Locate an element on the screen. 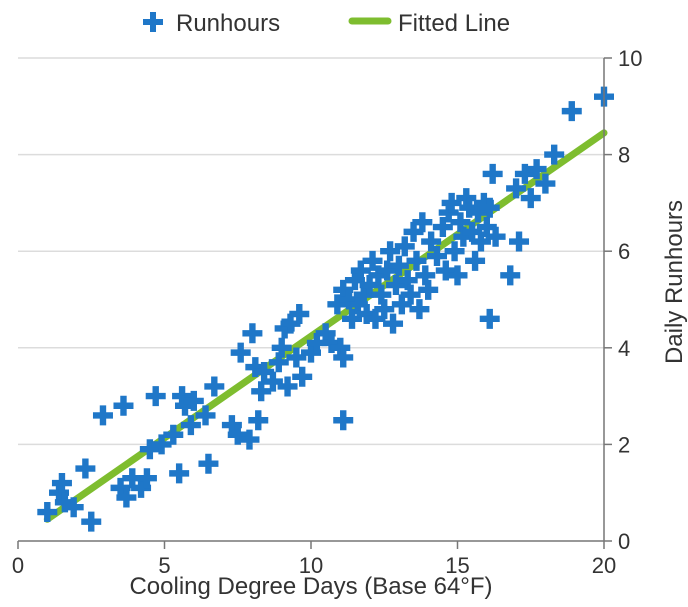 Image resolution: width=688 pixels, height=607 pixels. x-tick-label: 5 is located at coordinates (164, 565).